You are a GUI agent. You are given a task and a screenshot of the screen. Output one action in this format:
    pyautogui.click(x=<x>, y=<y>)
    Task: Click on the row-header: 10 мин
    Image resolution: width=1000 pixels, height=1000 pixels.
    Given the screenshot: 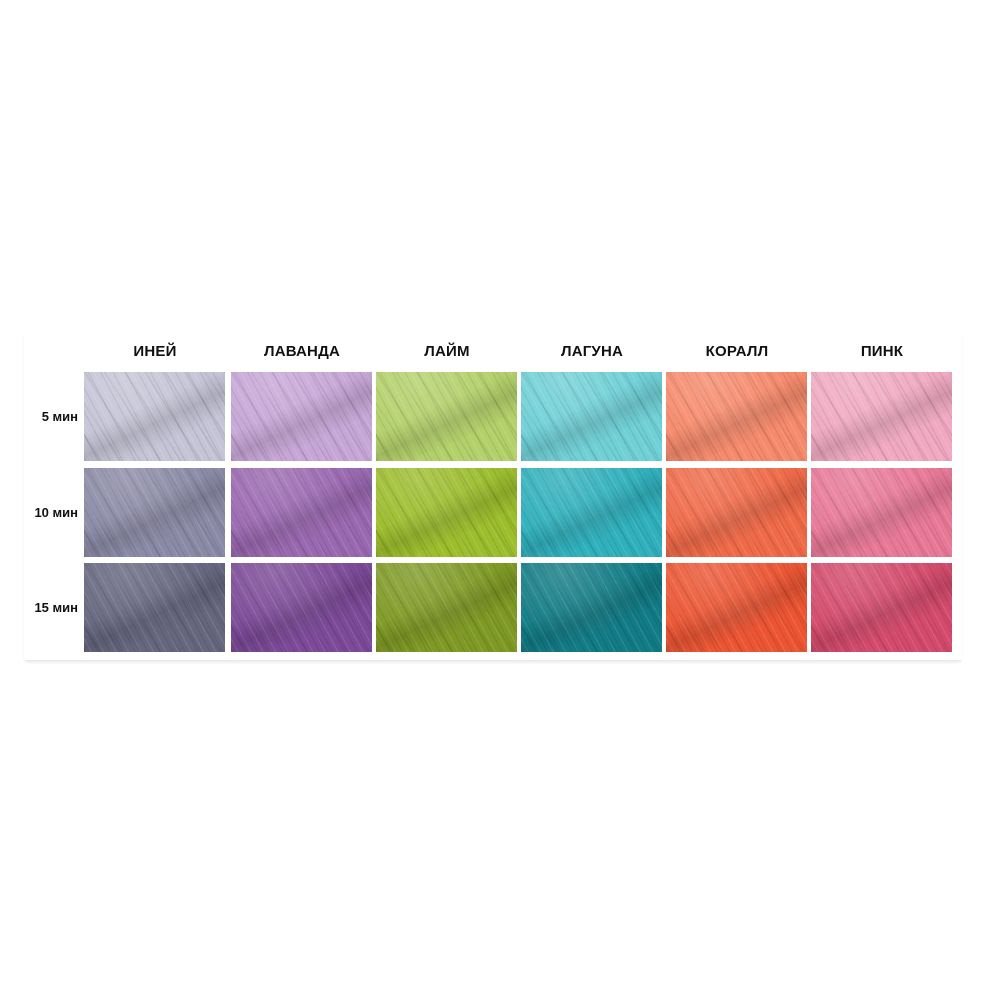 What is the action you would take?
    pyautogui.click(x=56, y=512)
    